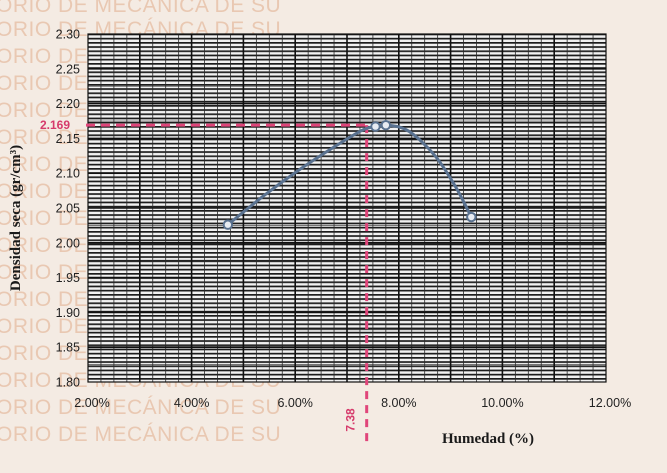 The width and height of the screenshot is (667, 473). I want to click on x-tick-label: 8.00%, so click(398, 403).